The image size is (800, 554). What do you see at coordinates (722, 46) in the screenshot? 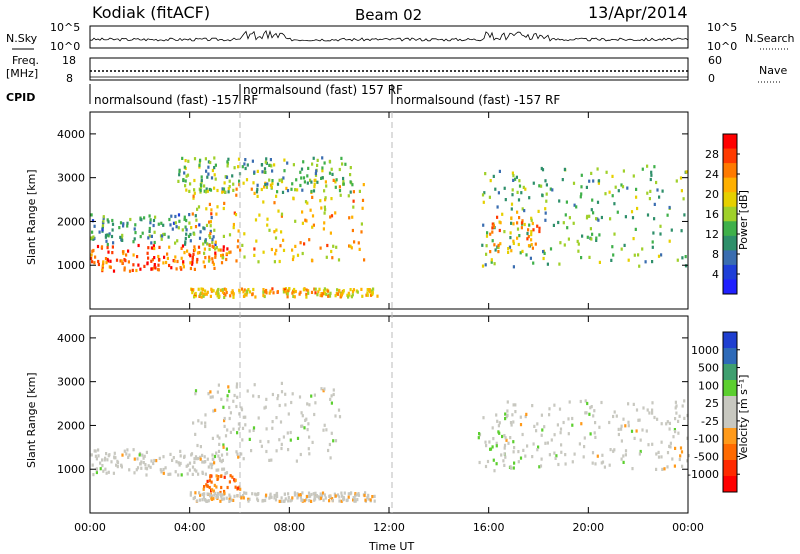
I see `nsearch-tick-bottom: 10^0` at bounding box center [722, 46].